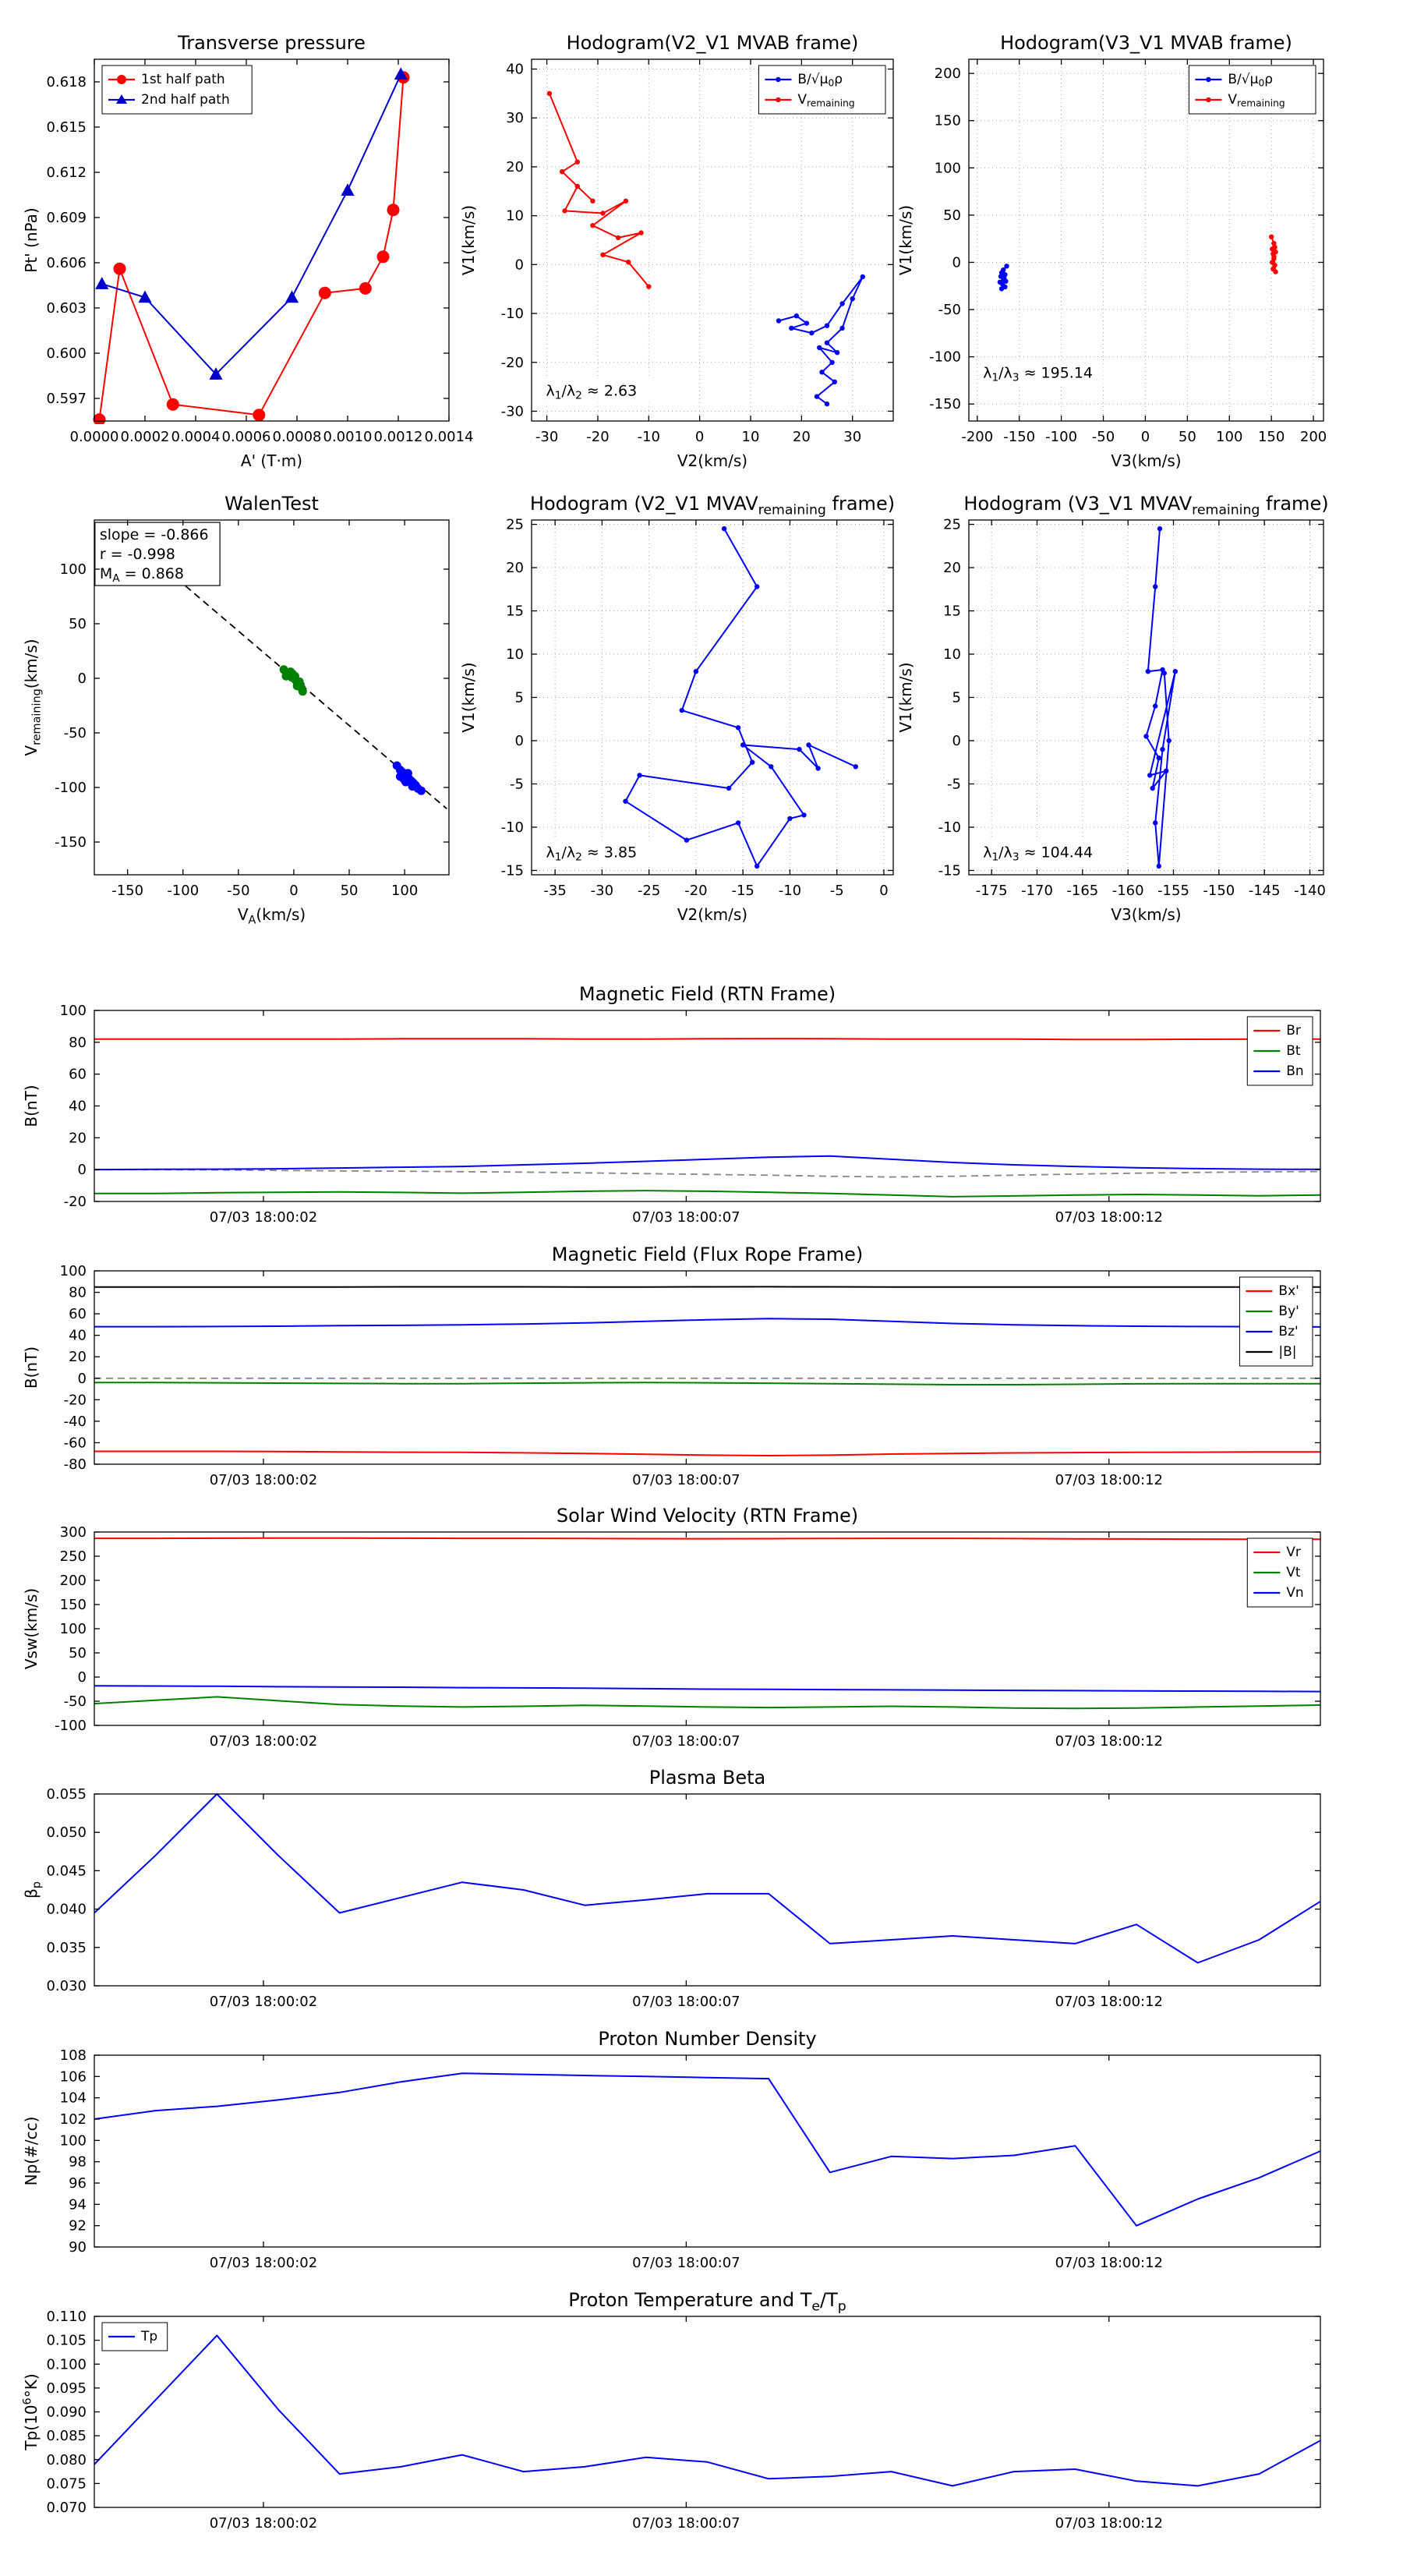 This screenshot has height=2576, width=1403. Describe the element at coordinates (1279, 1572) in the screenshot. I see `legend: Vr Vt Vn` at that location.